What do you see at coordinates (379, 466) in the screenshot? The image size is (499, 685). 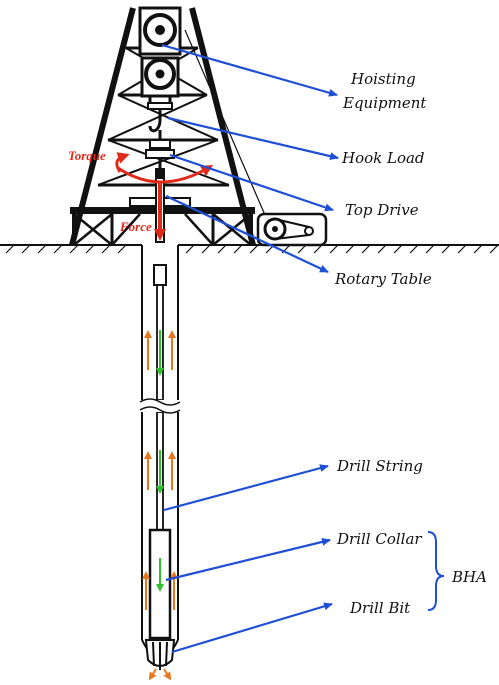 I see `label-drill-string: Drill String` at bounding box center [379, 466].